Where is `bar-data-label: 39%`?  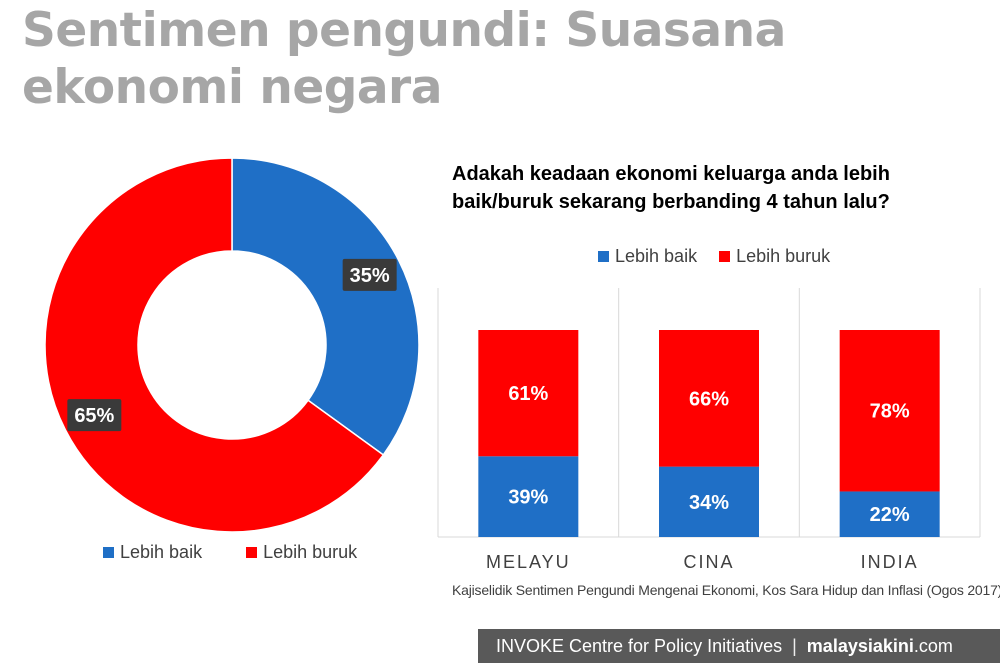
bar-data-label: 39% is located at coordinates (528, 498).